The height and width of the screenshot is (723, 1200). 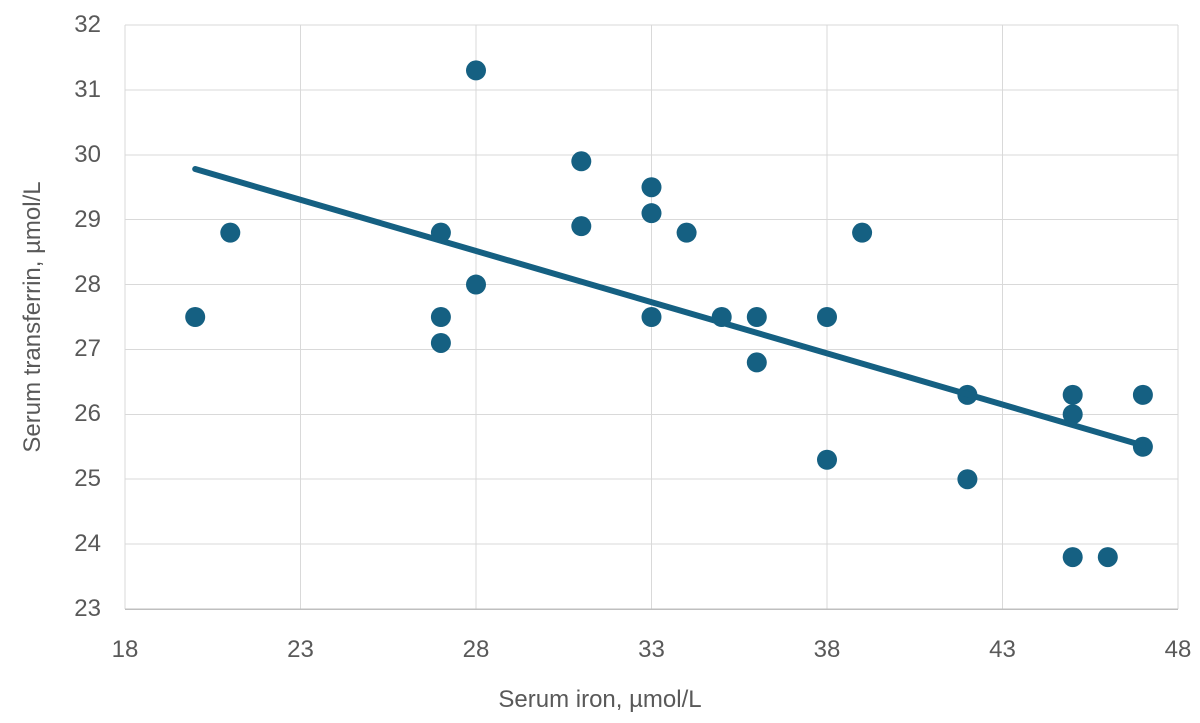 What do you see at coordinates (600, 699) in the screenshot?
I see `x-axis-title: Serum iron, µmol/L` at bounding box center [600, 699].